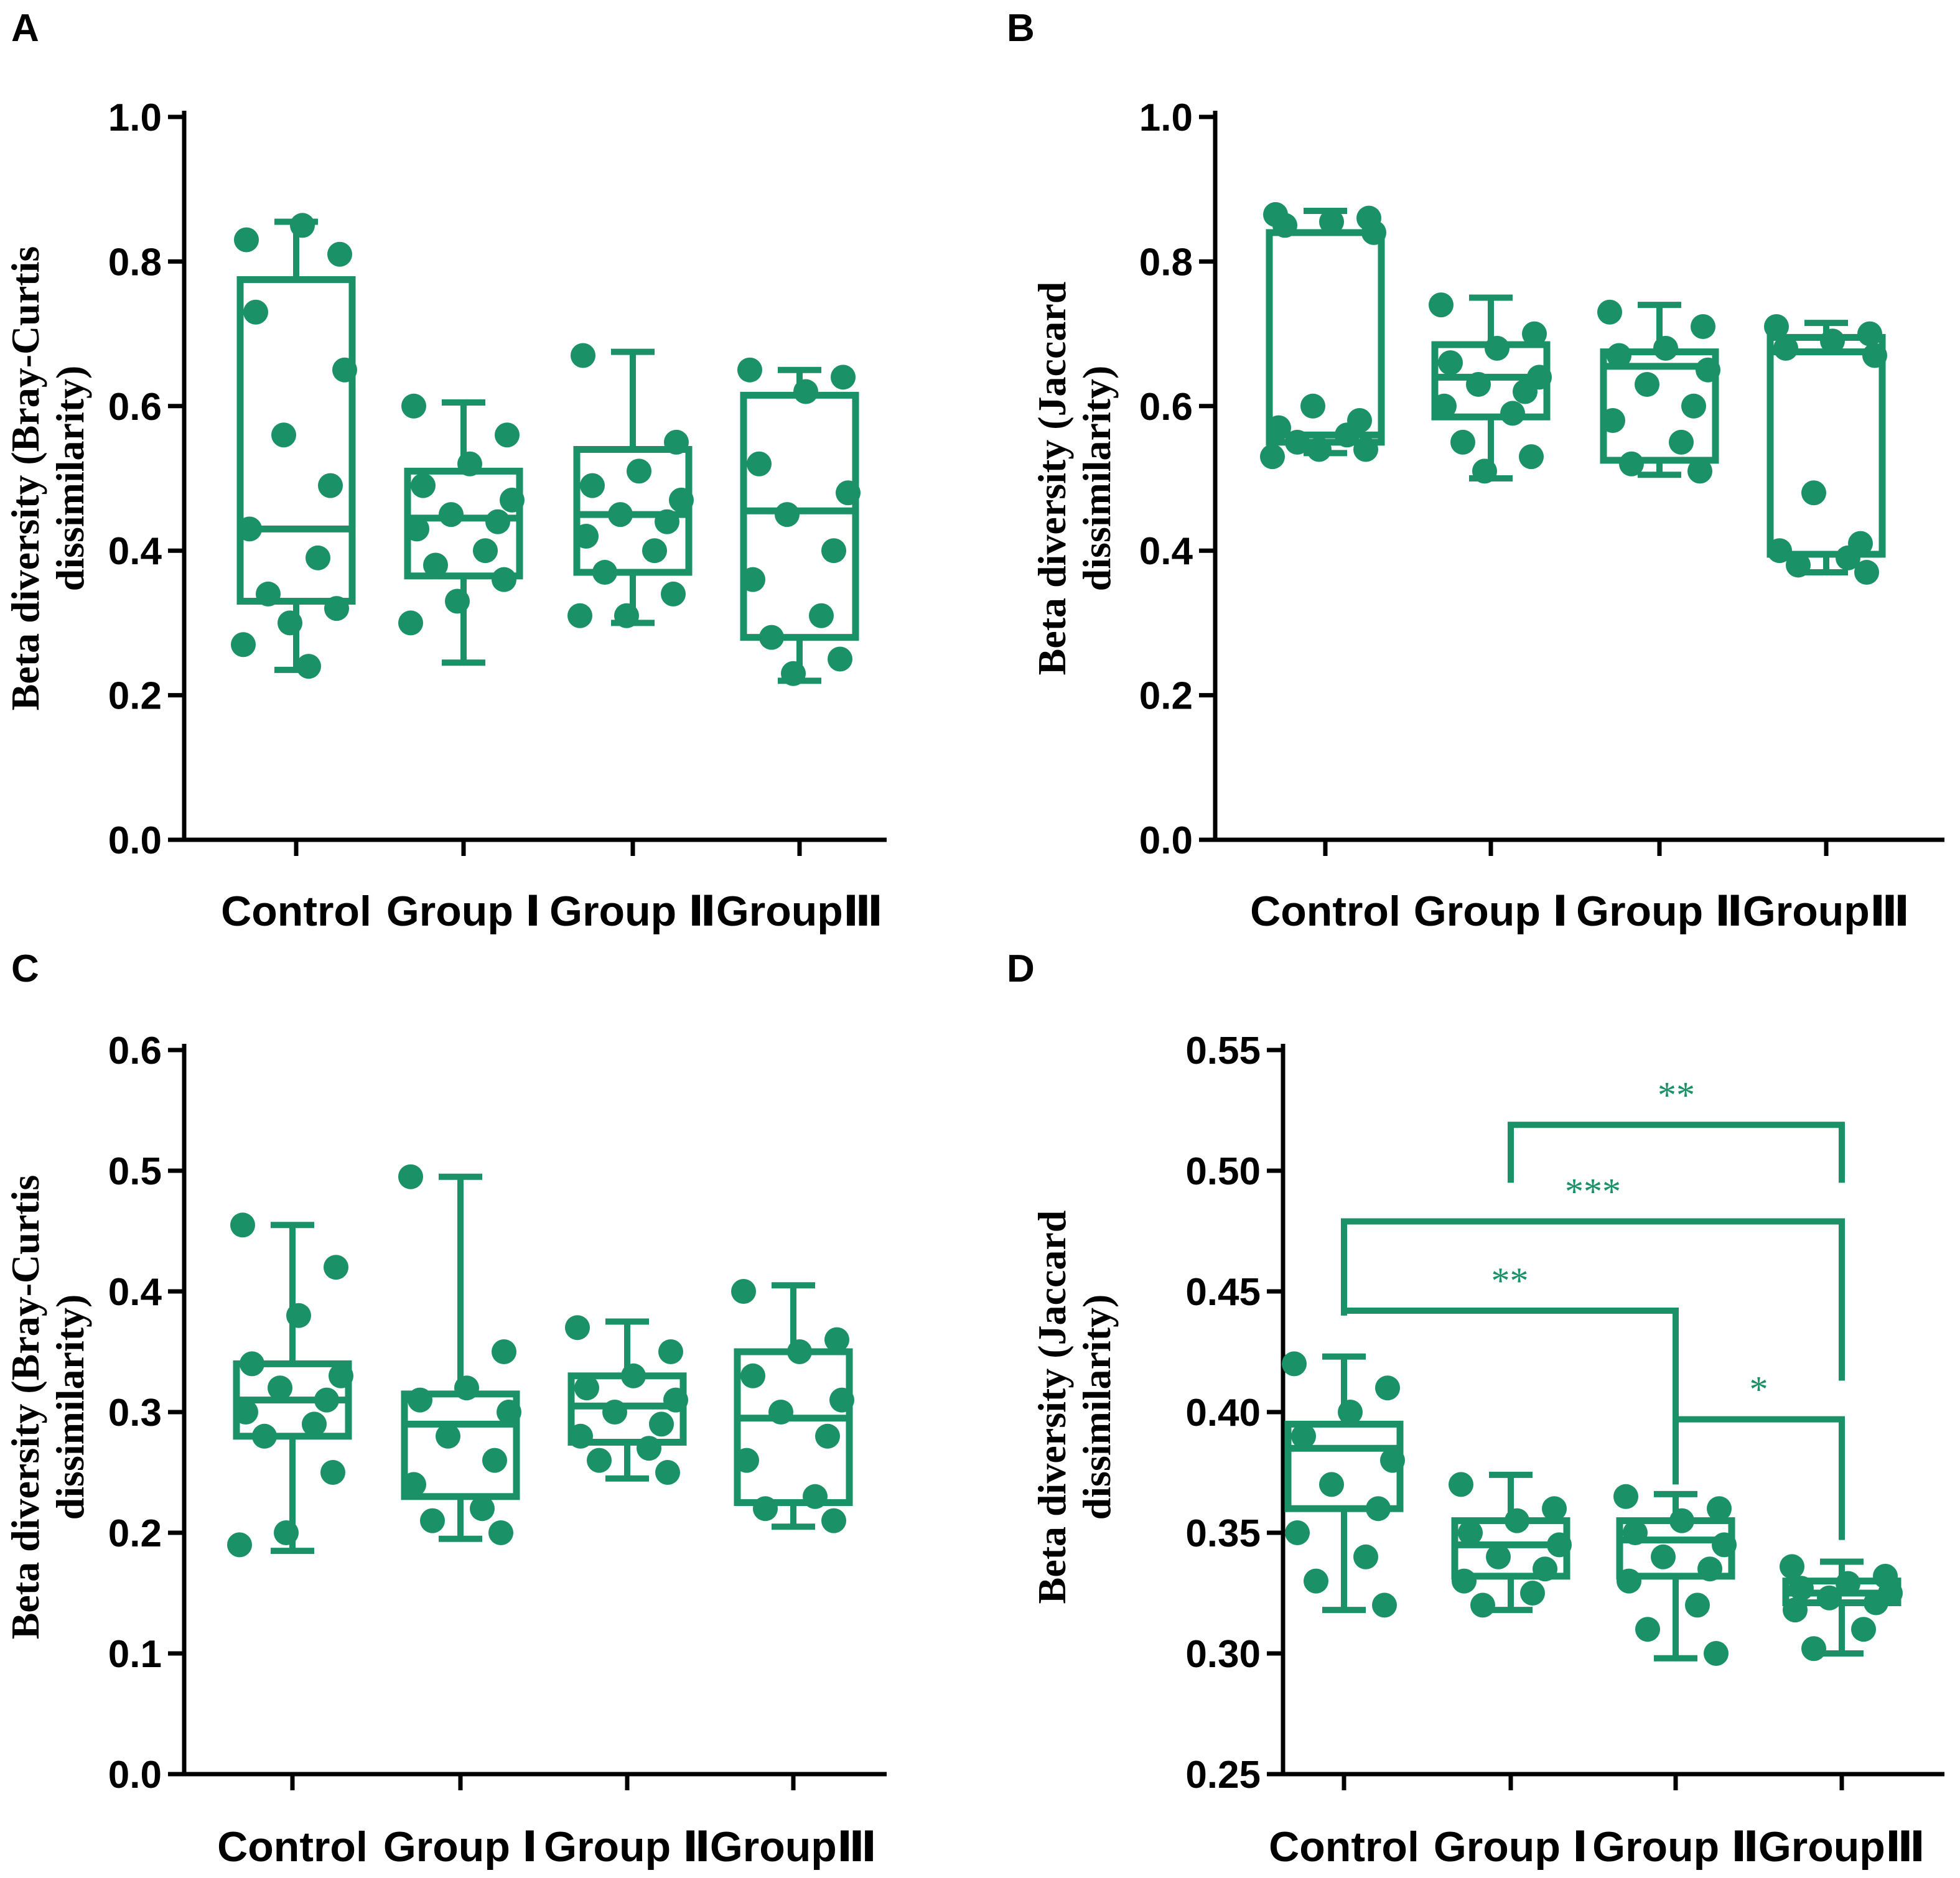 The height and width of the screenshot is (1878, 1960). What do you see at coordinates (1223, 1292) in the screenshot?
I see `y-tick-label: 0.45` at bounding box center [1223, 1292].